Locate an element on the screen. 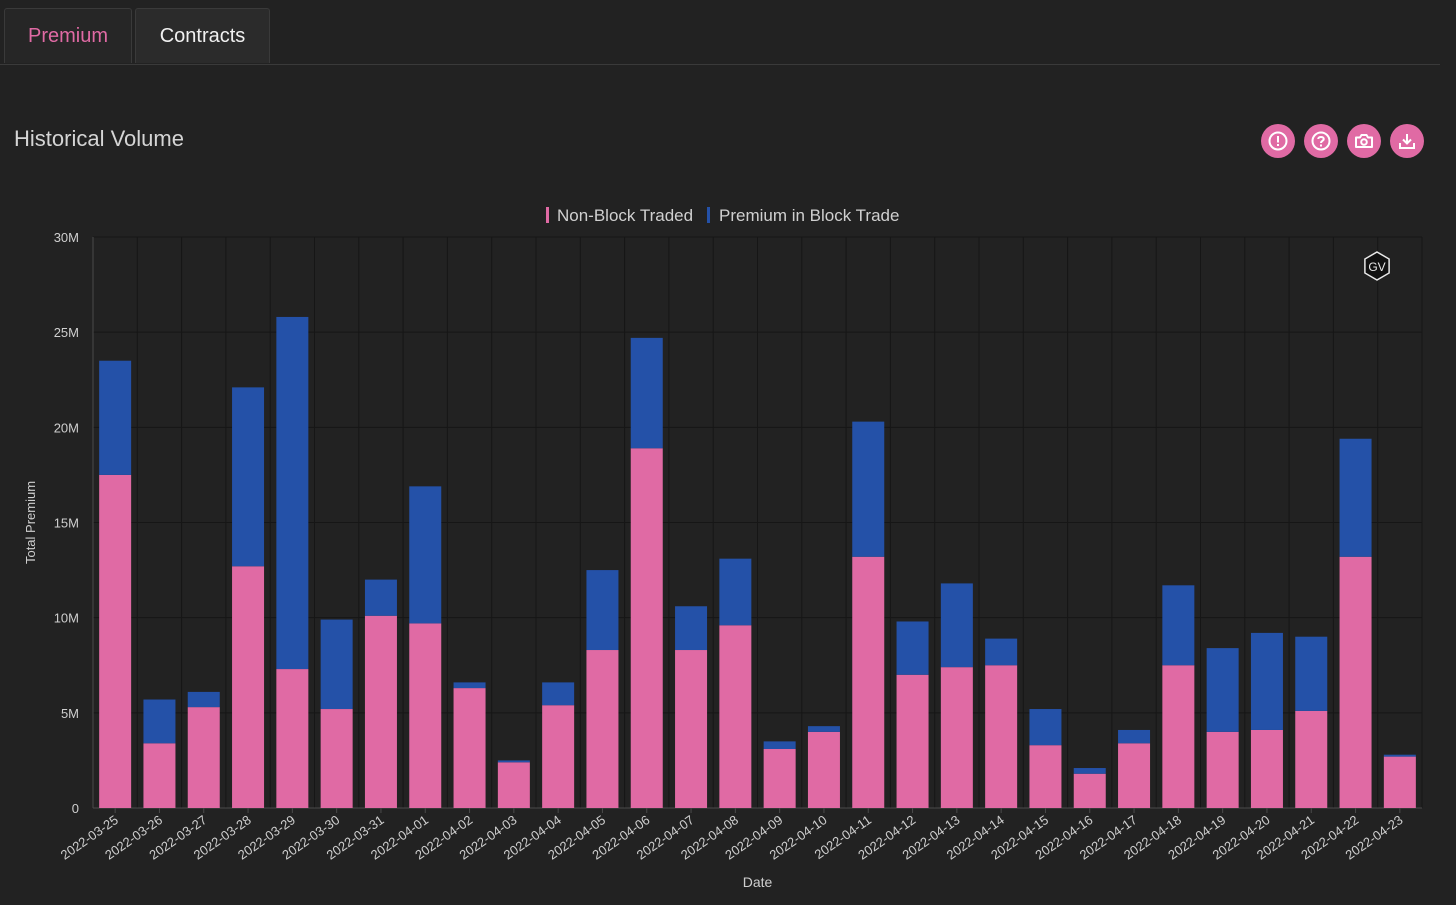 The width and height of the screenshot is (1456, 905). y-tick-label: 10M is located at coordinates (66, 618).